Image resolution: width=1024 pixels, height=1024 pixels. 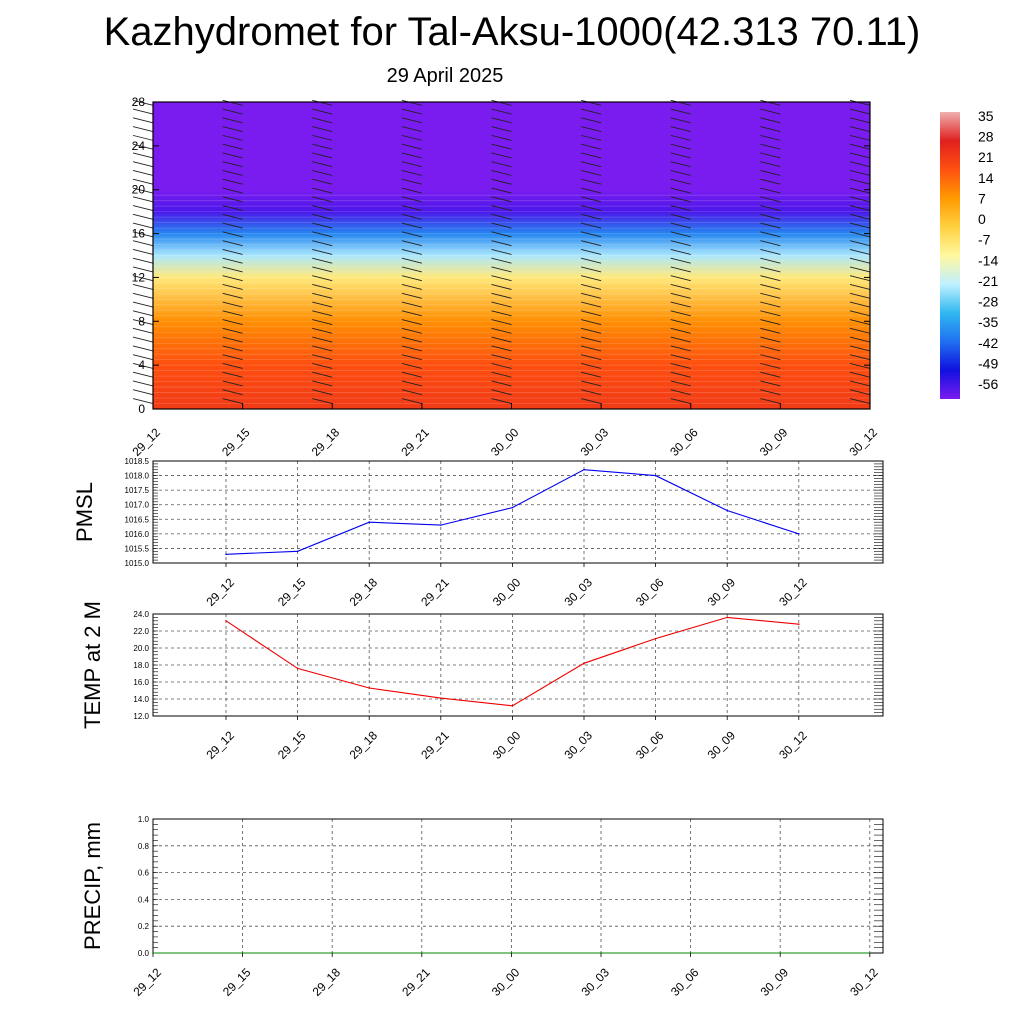 I want to click on x-tick-label: 29_12, so click(x=147, y=982).